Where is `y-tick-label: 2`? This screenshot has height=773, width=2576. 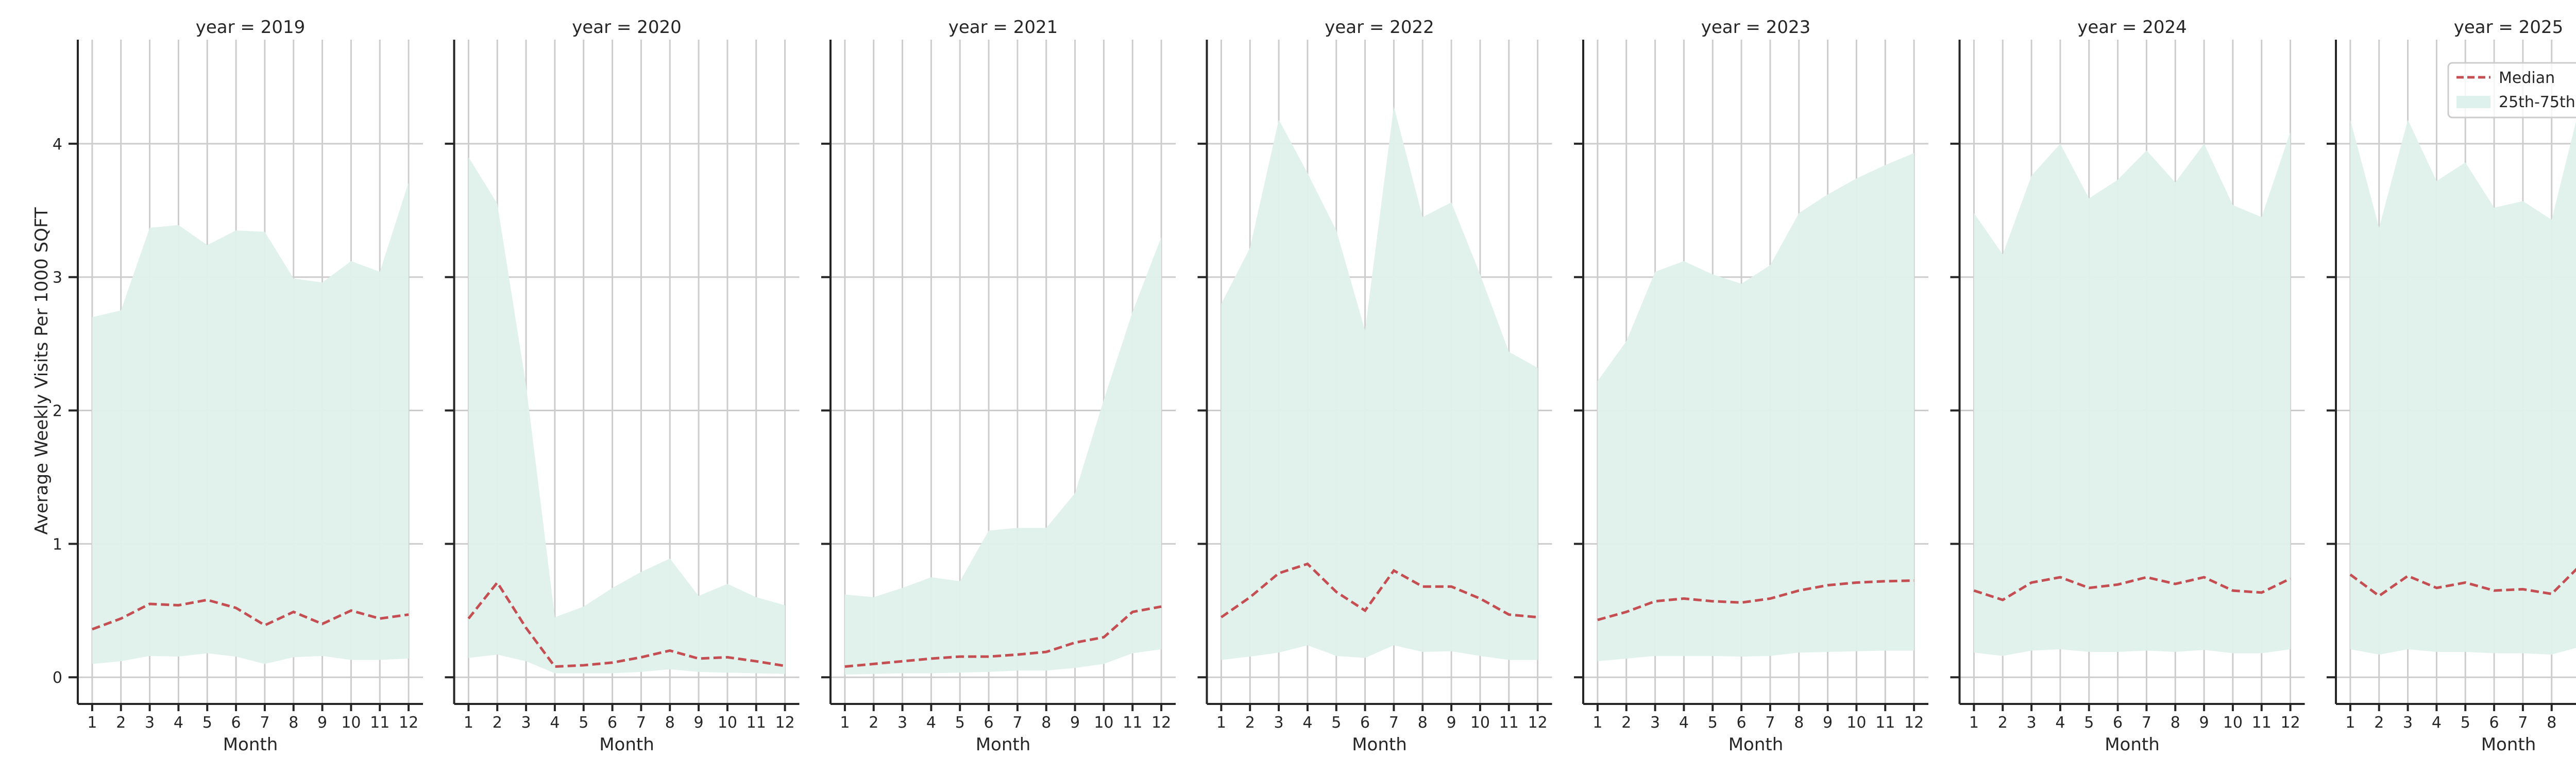 y-tick-label: 2 is located at coordinates (57, 411).